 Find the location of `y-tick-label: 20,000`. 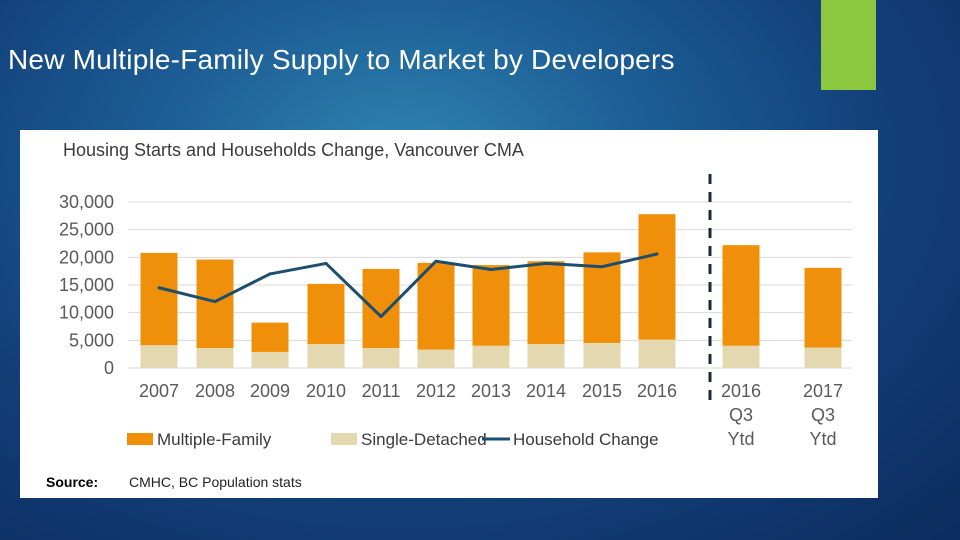

y-tick-label: 20,000 is located at coordinates (86, 257).